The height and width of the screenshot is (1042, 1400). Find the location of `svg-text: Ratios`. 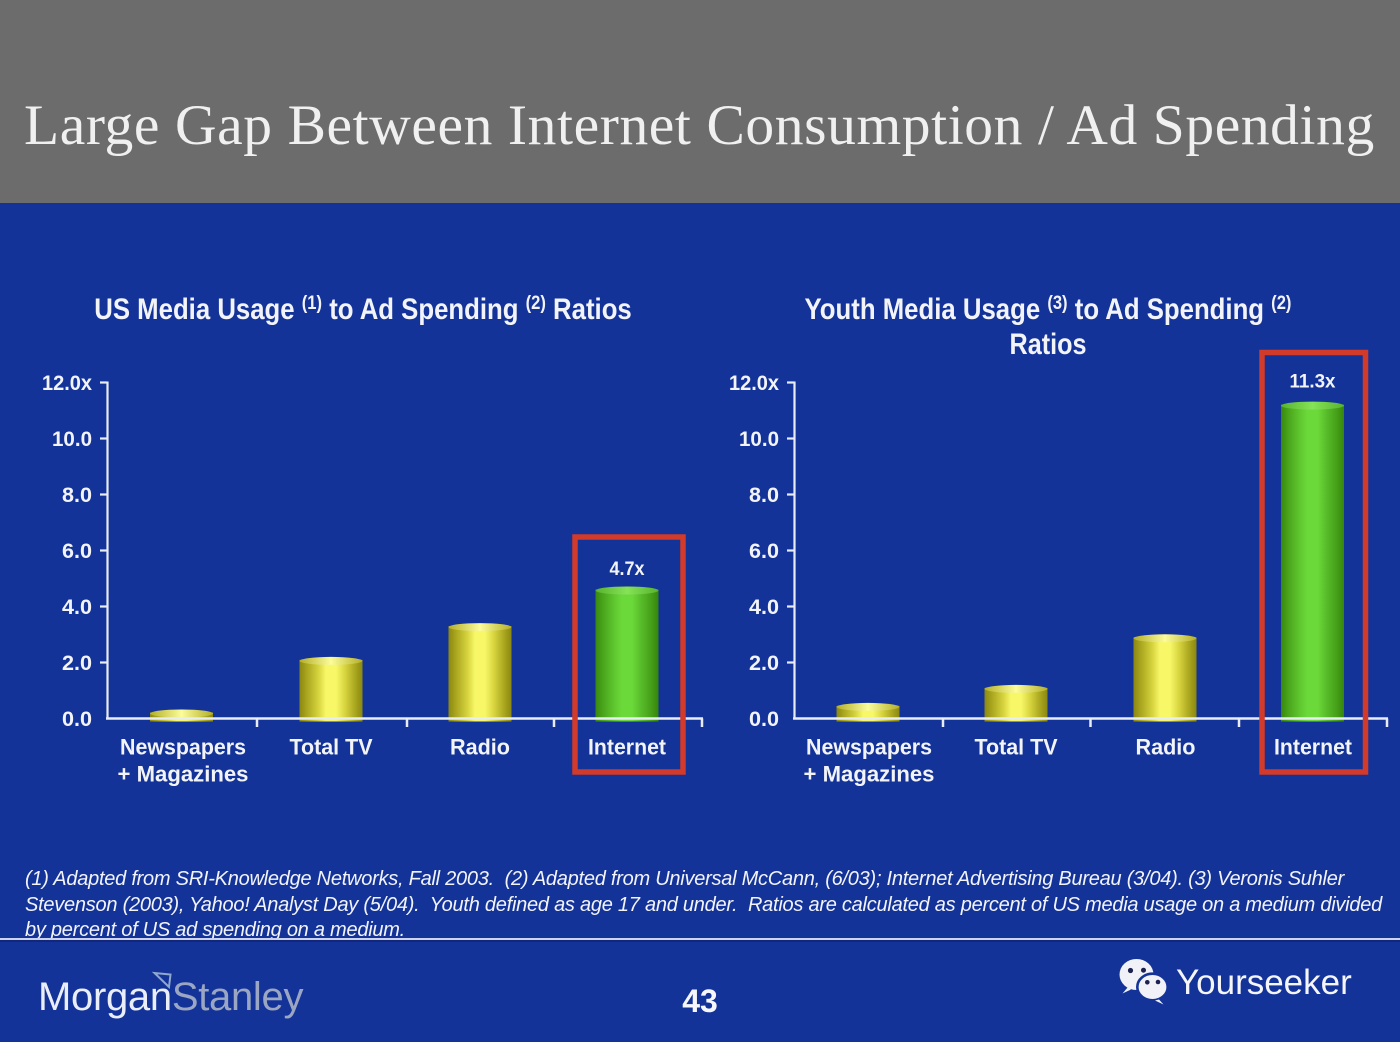

svg-text: Ratios is located at coordinates (1048, 344).